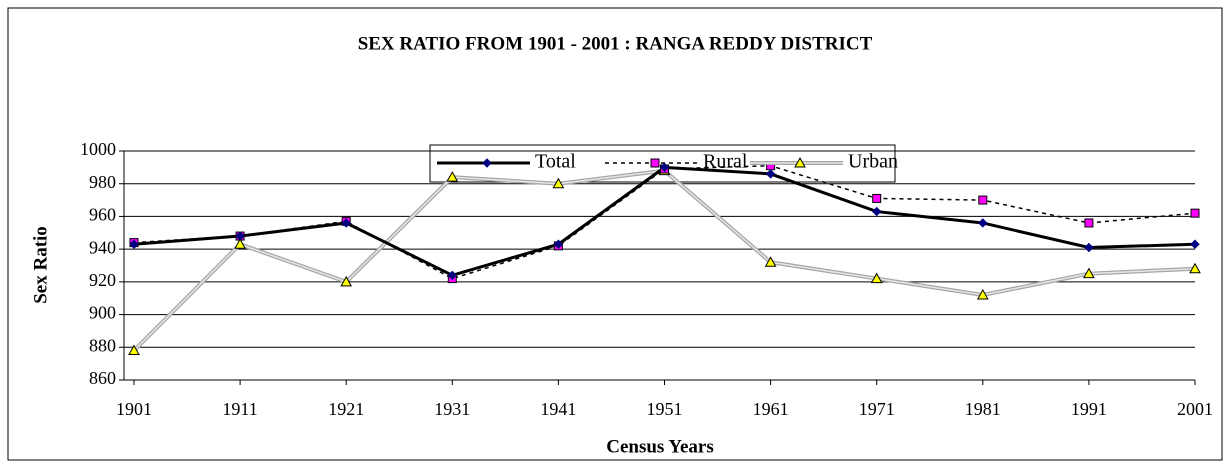 The width and height of the screenshot is (1231, 466). What do you see at coordinates (665, 409) in the screenshot?
I see `x-tick-label: 1951` at bounding box center [665, 409].